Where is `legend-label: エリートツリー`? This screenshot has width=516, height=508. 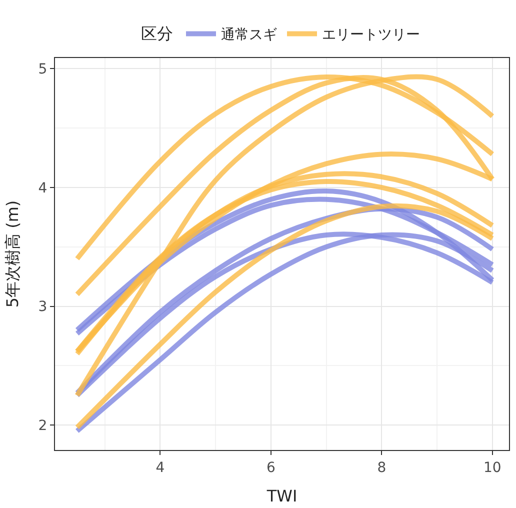 legend-label: エリートツリー is located at coordinates (371, 35).